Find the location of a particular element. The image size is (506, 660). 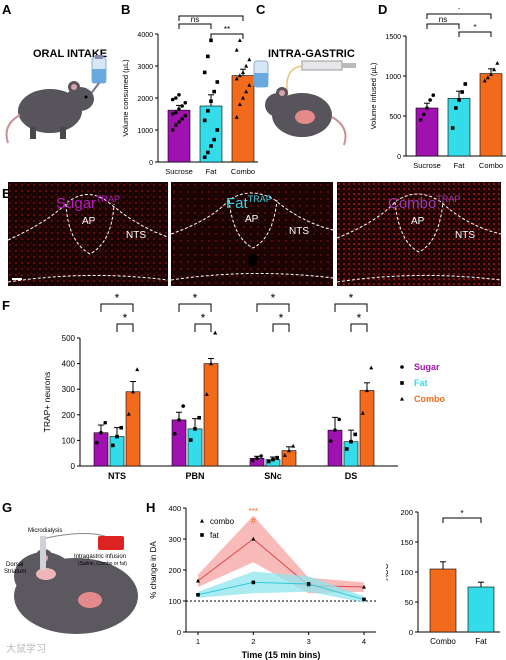

micrograph-combo-outline: AP NTS is located at coordinates (419, 234).